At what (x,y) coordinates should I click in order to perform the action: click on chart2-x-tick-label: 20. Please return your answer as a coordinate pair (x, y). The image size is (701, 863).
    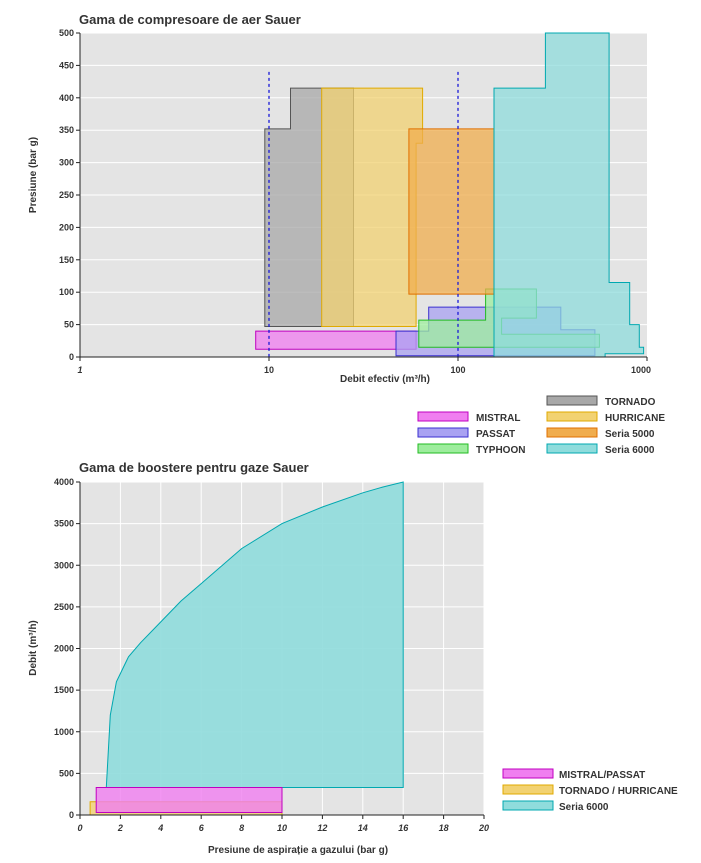
    Looking at the image, I should click on (483, 828).